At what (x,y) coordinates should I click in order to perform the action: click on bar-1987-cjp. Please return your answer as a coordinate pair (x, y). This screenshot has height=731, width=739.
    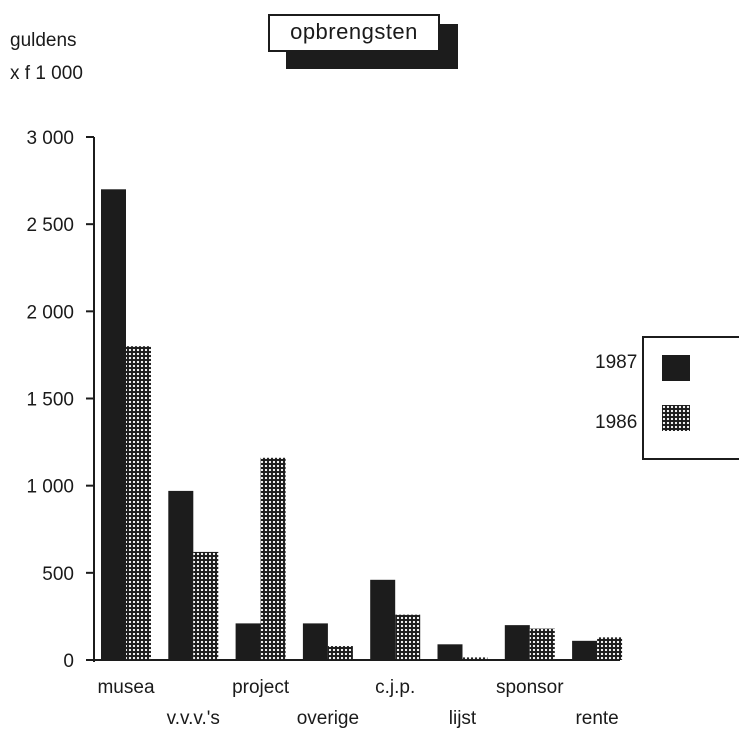
    Looking at the image, I should click on (383, 619).